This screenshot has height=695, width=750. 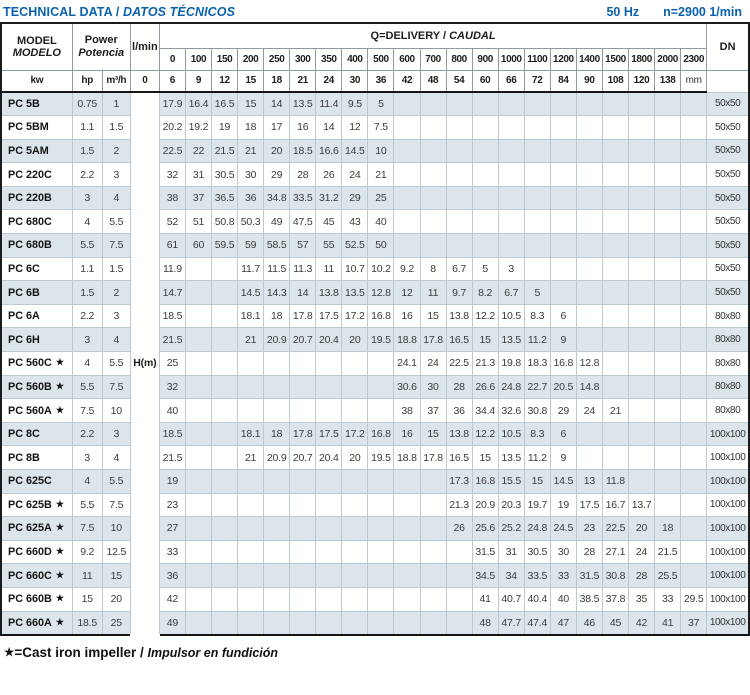 I want to click on flow-m3h-header-cell: 6, so click(x=172, y=81).